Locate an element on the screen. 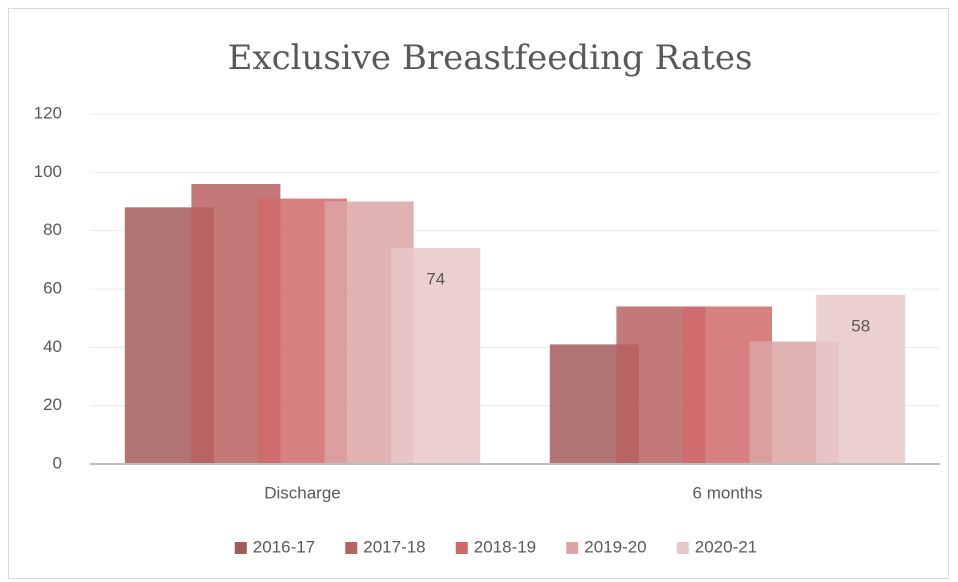  legend-label: 2019-20 is located at coordinates (615, 546).